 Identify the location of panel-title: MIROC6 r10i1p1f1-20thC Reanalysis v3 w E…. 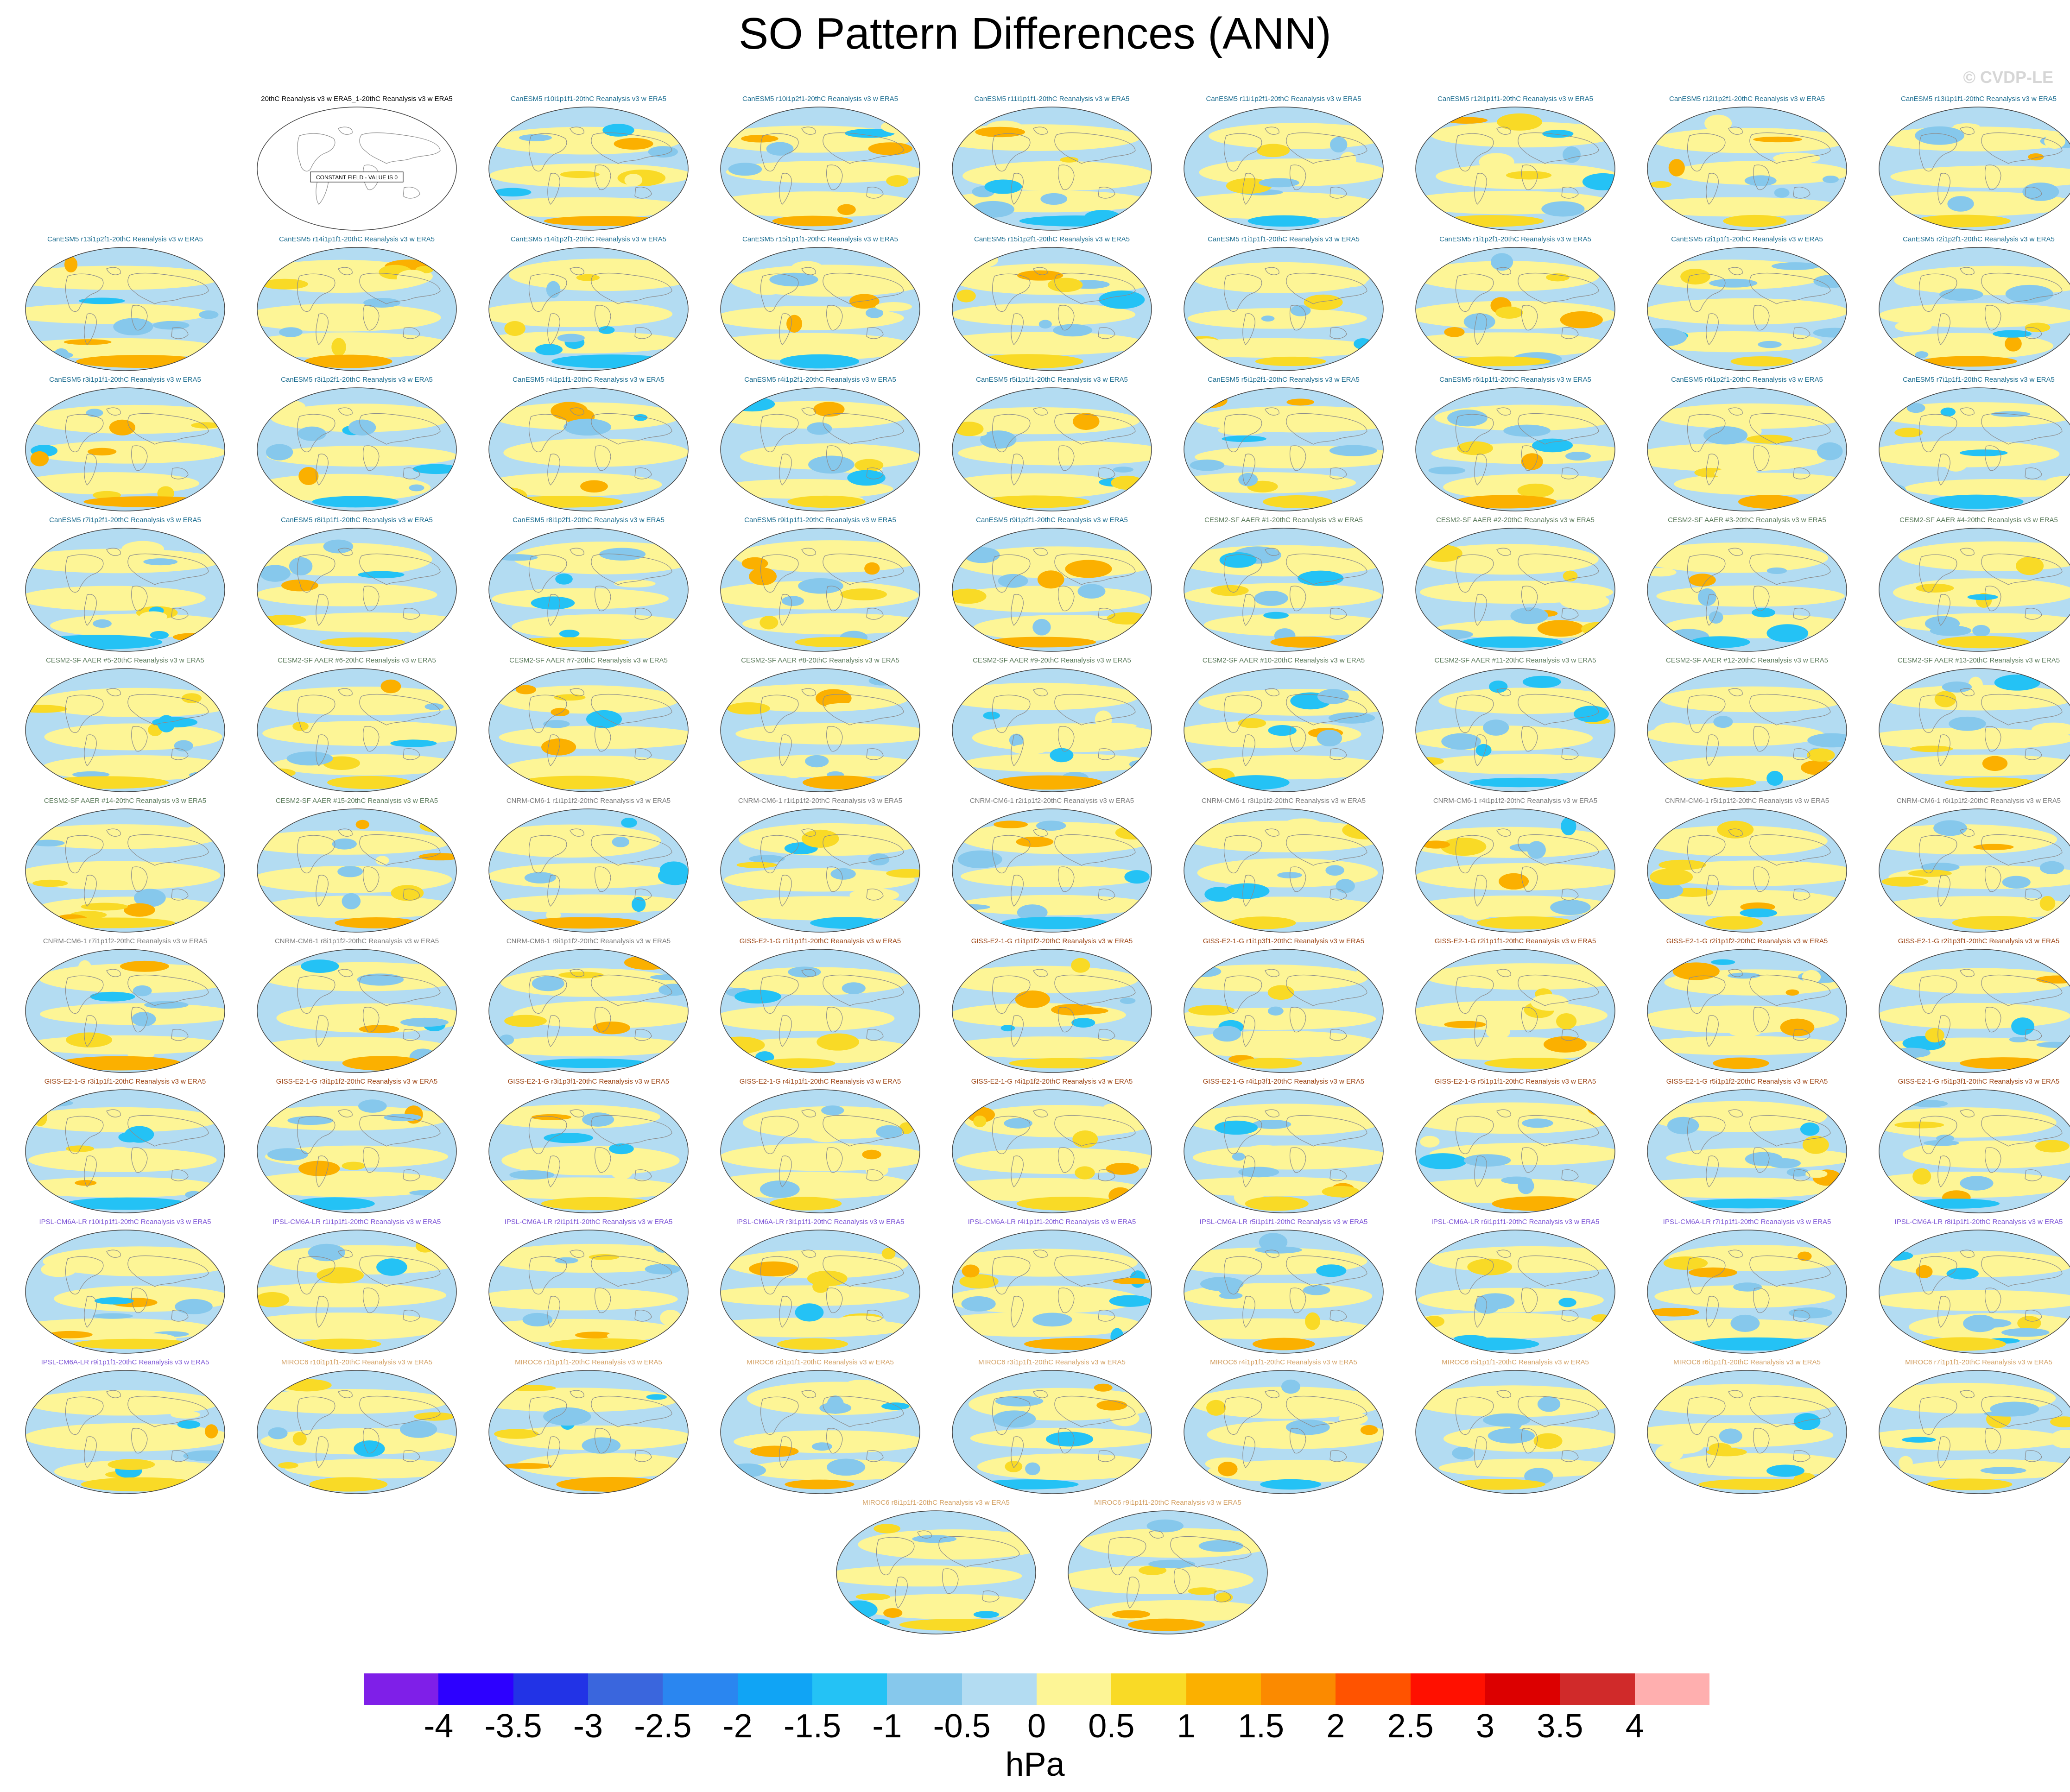
(356, 1362).